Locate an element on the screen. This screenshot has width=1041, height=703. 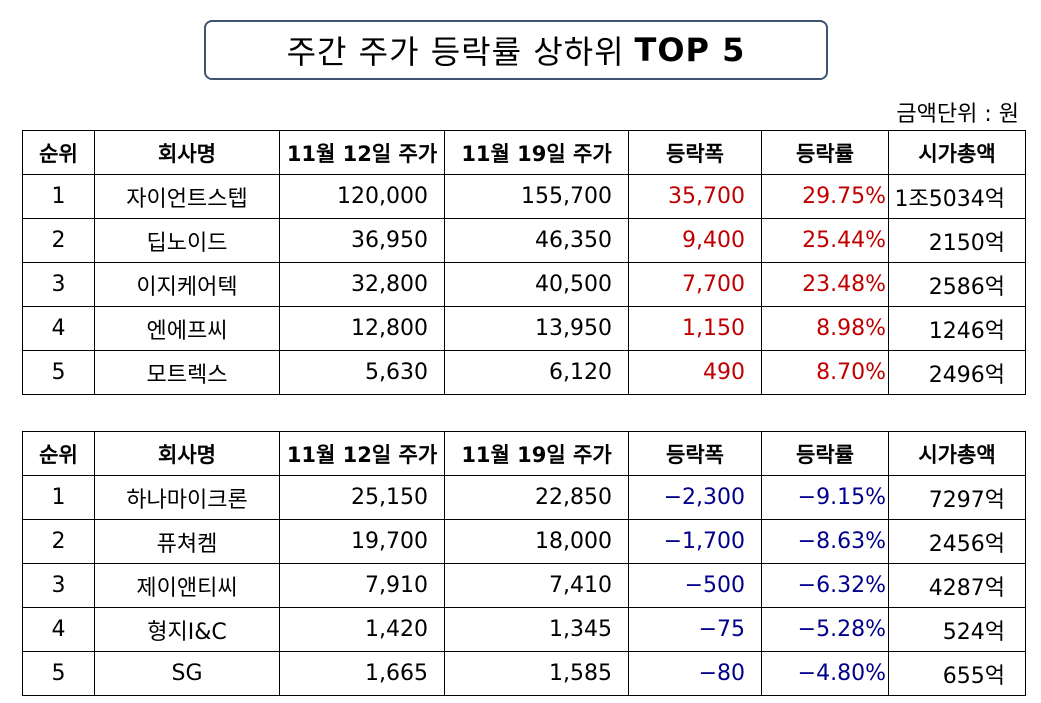
price-nov19-cell: 6,120 is located at coordinates (536, 372).